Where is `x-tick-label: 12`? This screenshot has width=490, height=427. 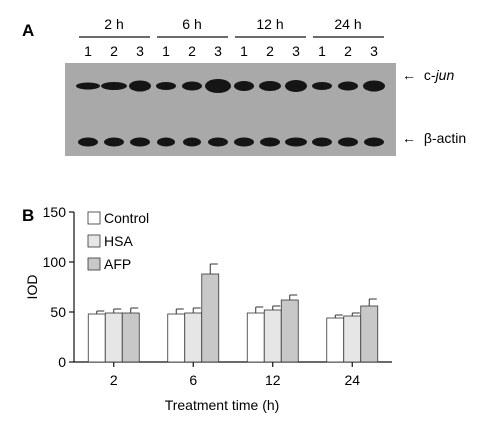 x-tick-label: 12 is located at coordinates (273, 380).